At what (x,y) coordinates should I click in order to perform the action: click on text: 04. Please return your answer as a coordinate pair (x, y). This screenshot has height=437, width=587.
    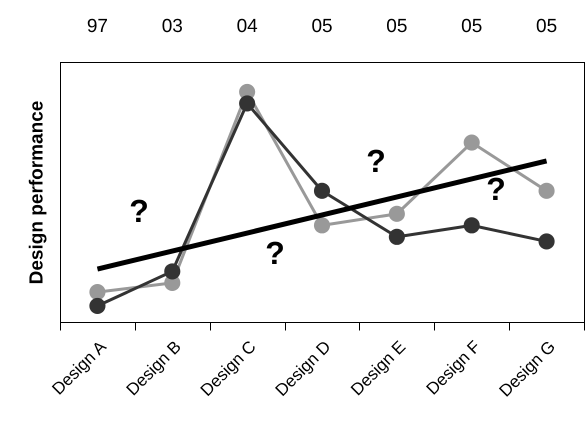
    Looking at the image, I should click on (247, 26).